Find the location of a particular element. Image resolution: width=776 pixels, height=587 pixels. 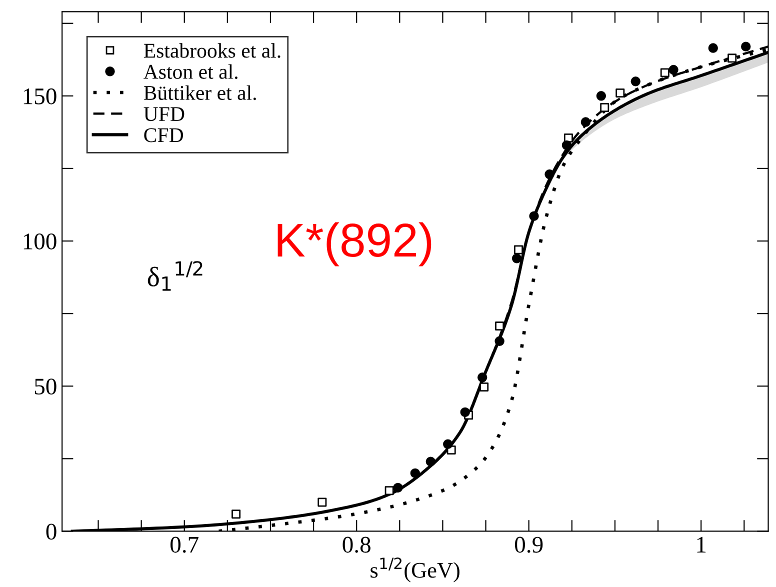

y-tick-label: 150 is located at coordinates (40, 96).